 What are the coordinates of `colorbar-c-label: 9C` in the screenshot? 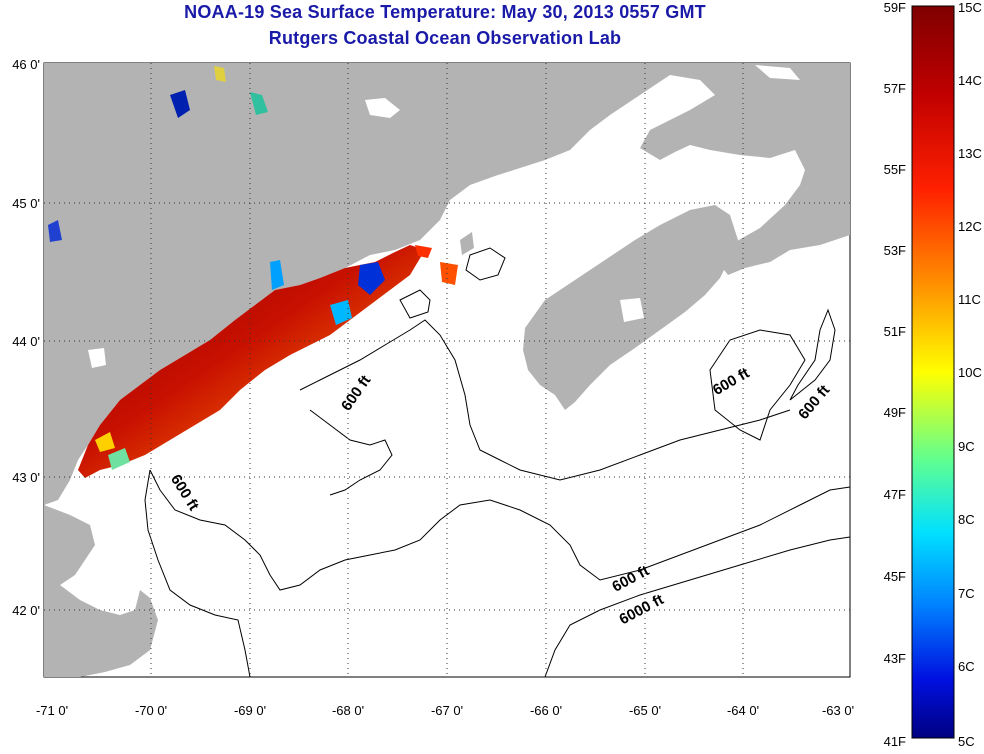 It's located at (966, 446).